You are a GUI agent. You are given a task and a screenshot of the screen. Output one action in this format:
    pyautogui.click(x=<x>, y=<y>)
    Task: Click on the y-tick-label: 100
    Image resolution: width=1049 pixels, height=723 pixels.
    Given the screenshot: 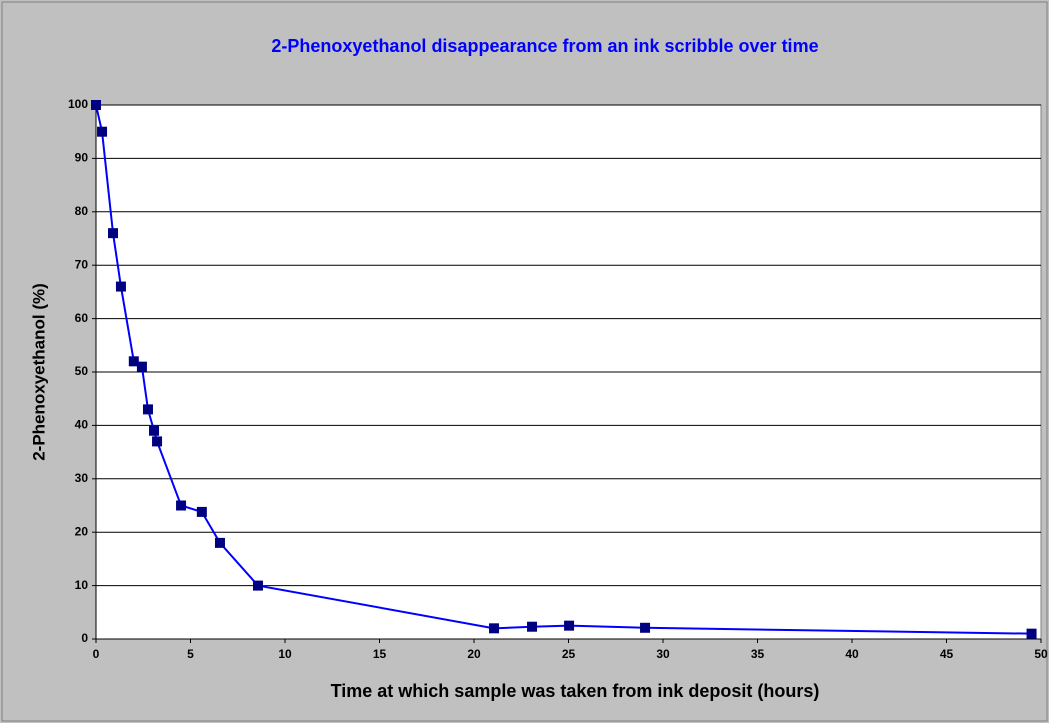 What is the action you would take?
    pyautogui.click(x=78, y=104)
    